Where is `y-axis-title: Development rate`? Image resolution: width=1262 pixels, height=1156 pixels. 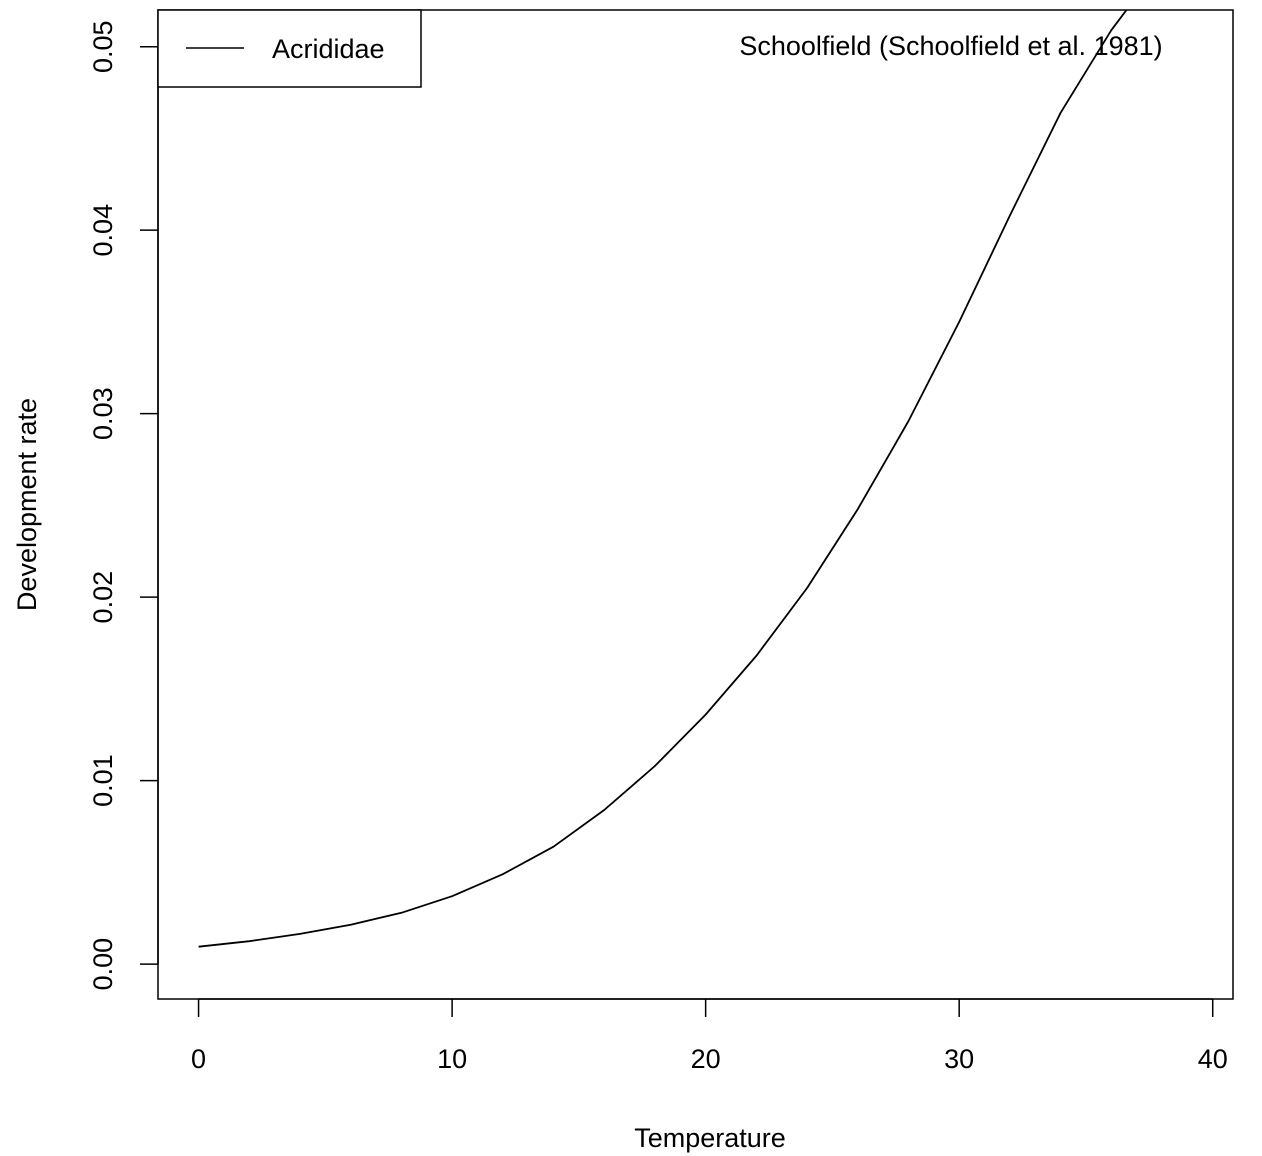
y-axis-title: Development rate is located at coordinates (27, 504).